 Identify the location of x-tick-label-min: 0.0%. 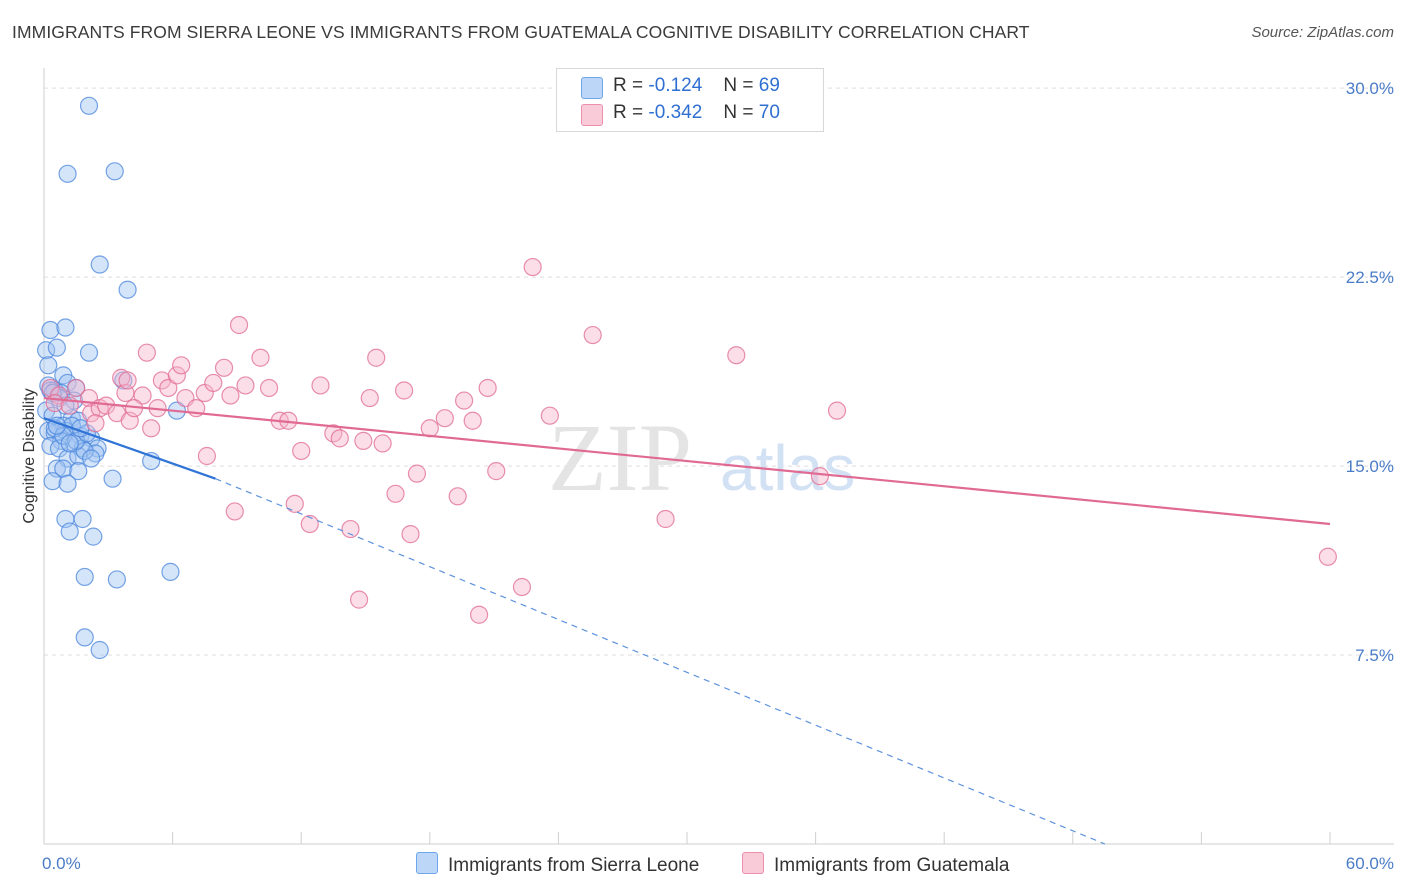
(61, 863).